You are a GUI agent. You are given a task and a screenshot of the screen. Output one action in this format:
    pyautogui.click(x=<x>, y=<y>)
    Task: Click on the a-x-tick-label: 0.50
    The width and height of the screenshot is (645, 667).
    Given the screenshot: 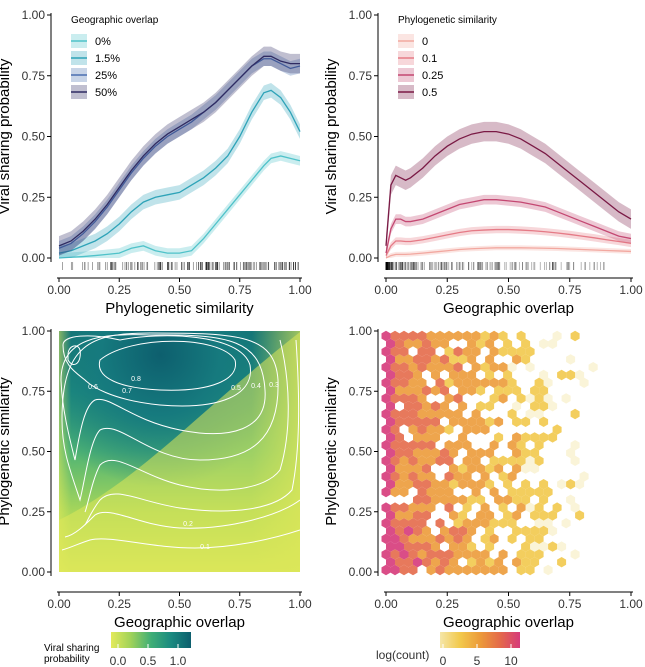 What is the action you would take?
    pyautogui.click(x=180, y=290)
    